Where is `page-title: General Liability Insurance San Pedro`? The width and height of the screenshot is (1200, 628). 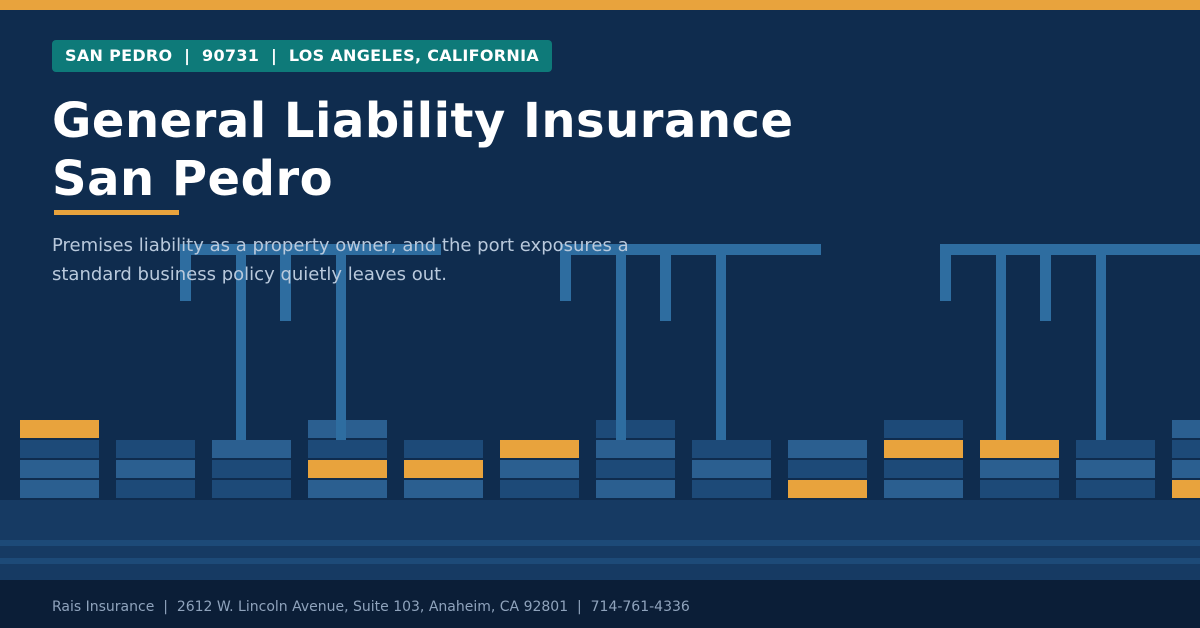 page-title: General Liability Insurance San Pedro is located at coordinates (423, 150).